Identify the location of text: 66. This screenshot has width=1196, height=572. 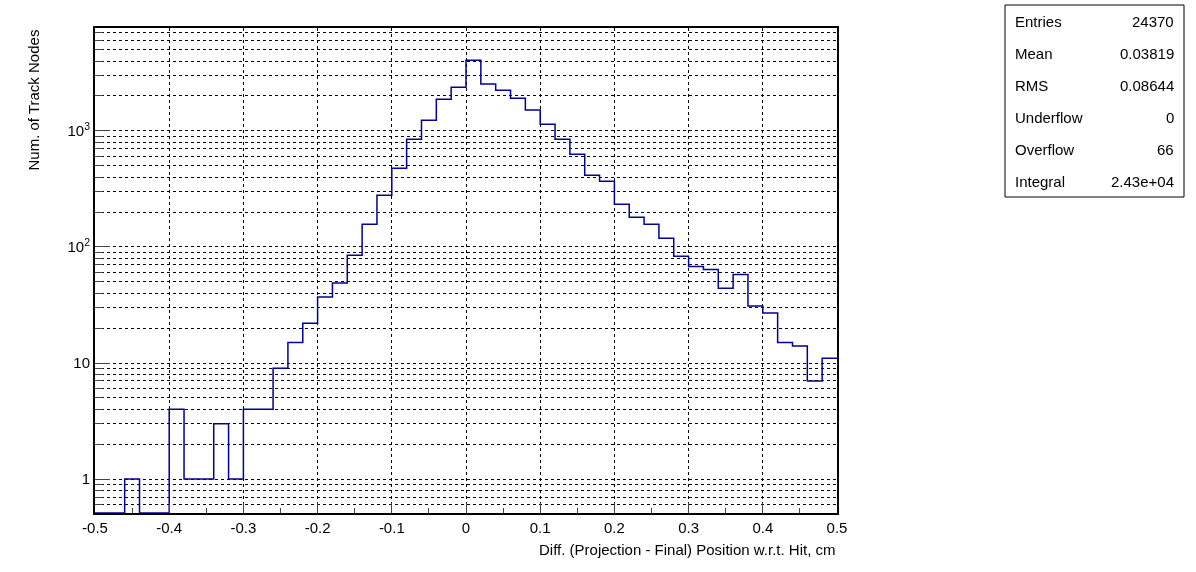
(1165, 149).